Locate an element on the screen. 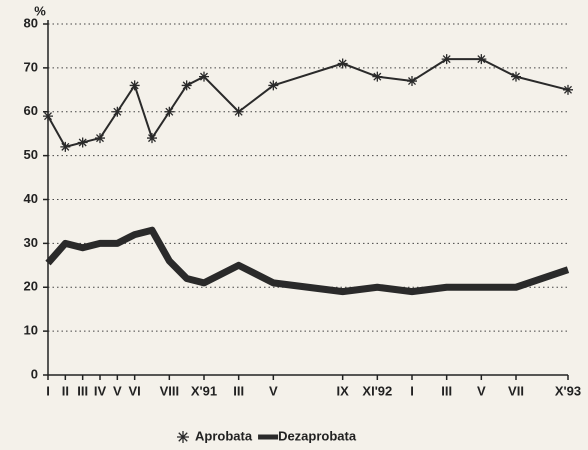 Image resolution: width=588 pixels, height=450 pixels. x-tick-label: VI is located at coordinates (135, 390).